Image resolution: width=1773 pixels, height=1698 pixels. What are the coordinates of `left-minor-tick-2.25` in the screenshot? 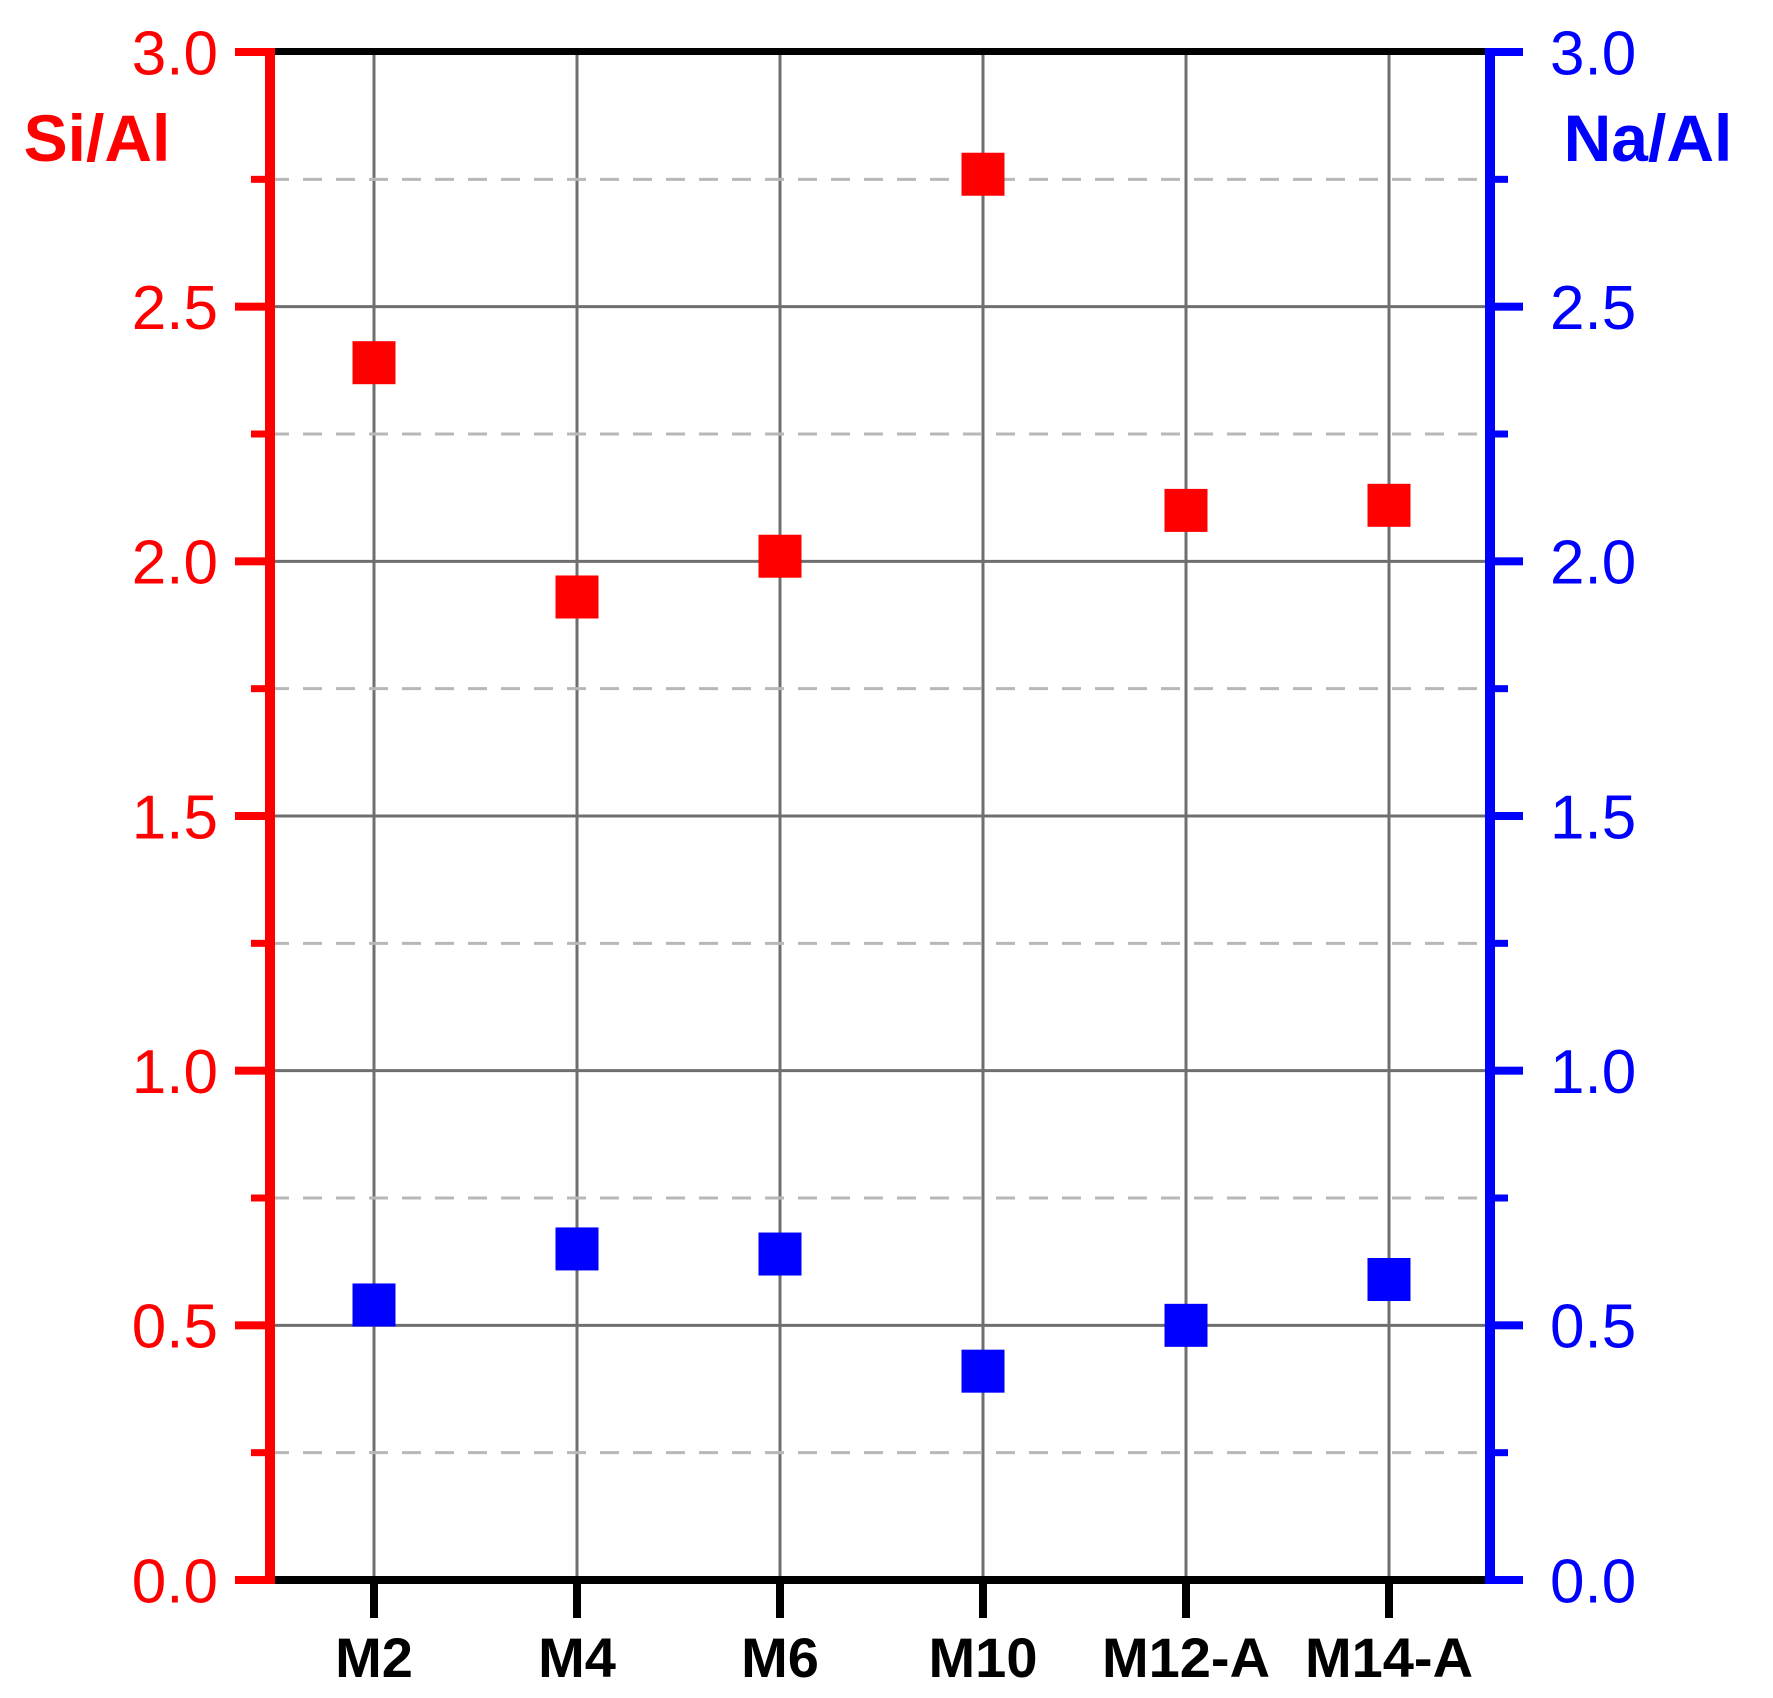 It's located at (260, 434).